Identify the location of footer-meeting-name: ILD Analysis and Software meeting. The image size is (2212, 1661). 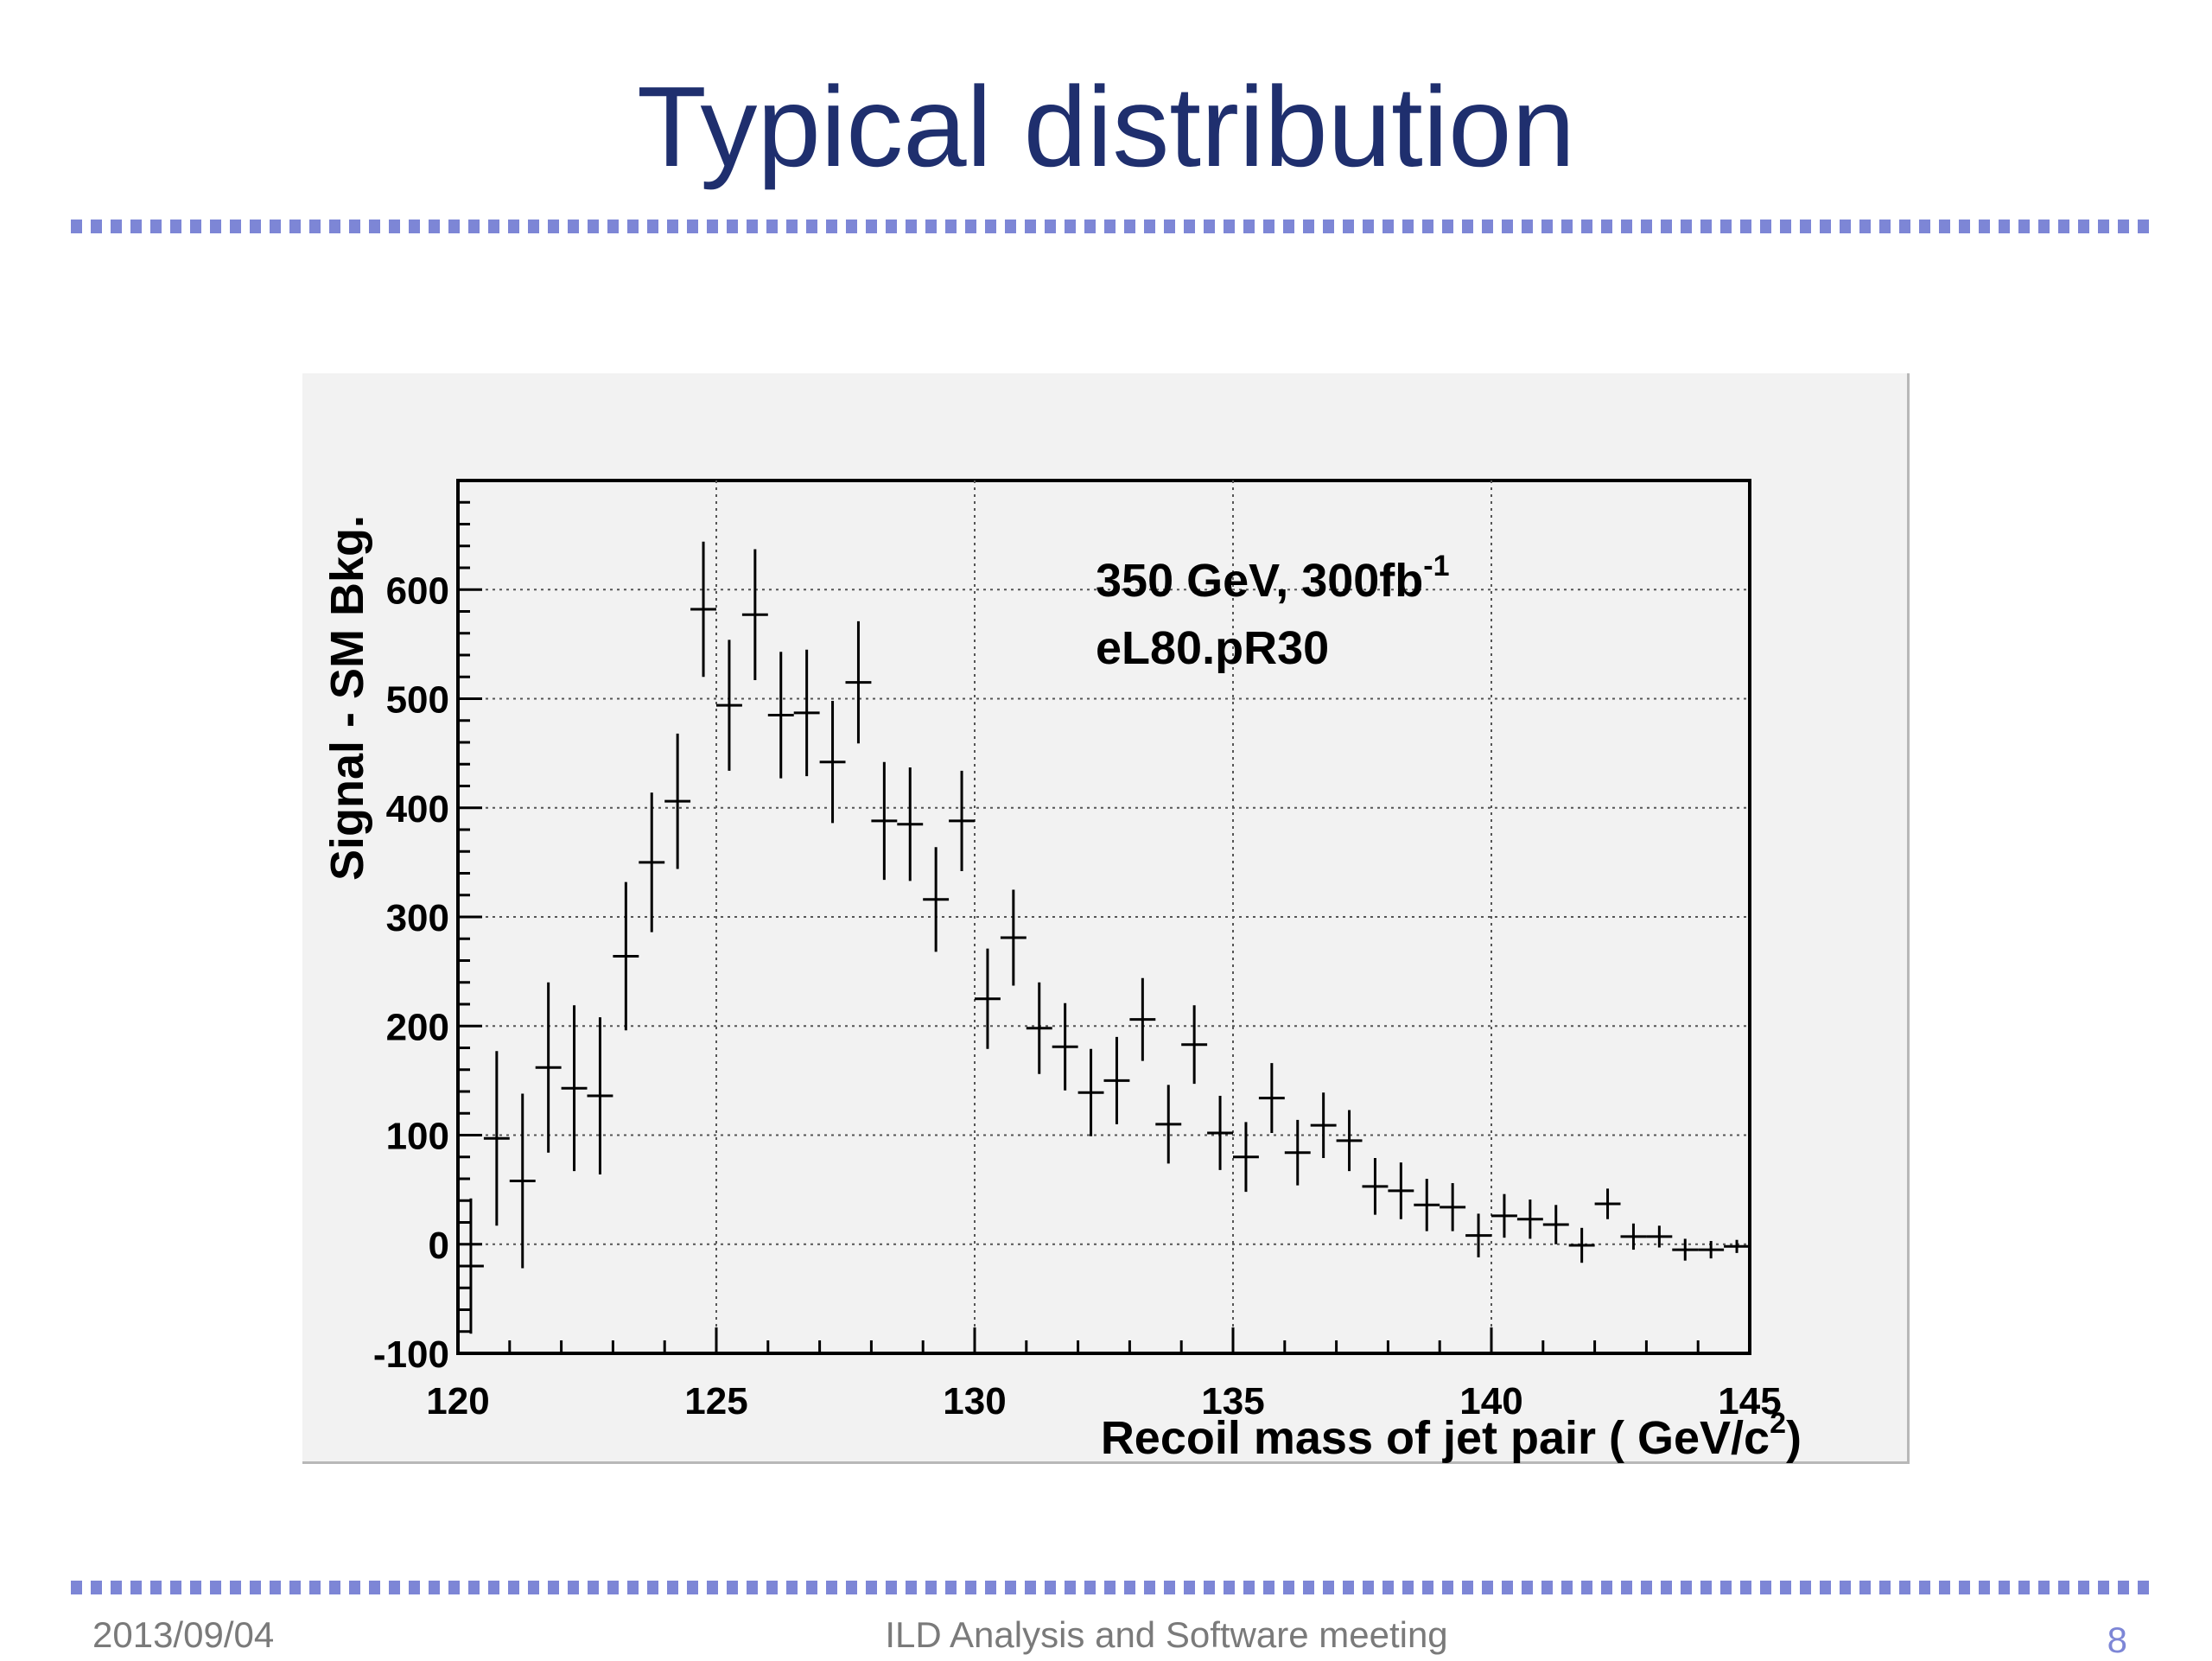
(1166, 1634).